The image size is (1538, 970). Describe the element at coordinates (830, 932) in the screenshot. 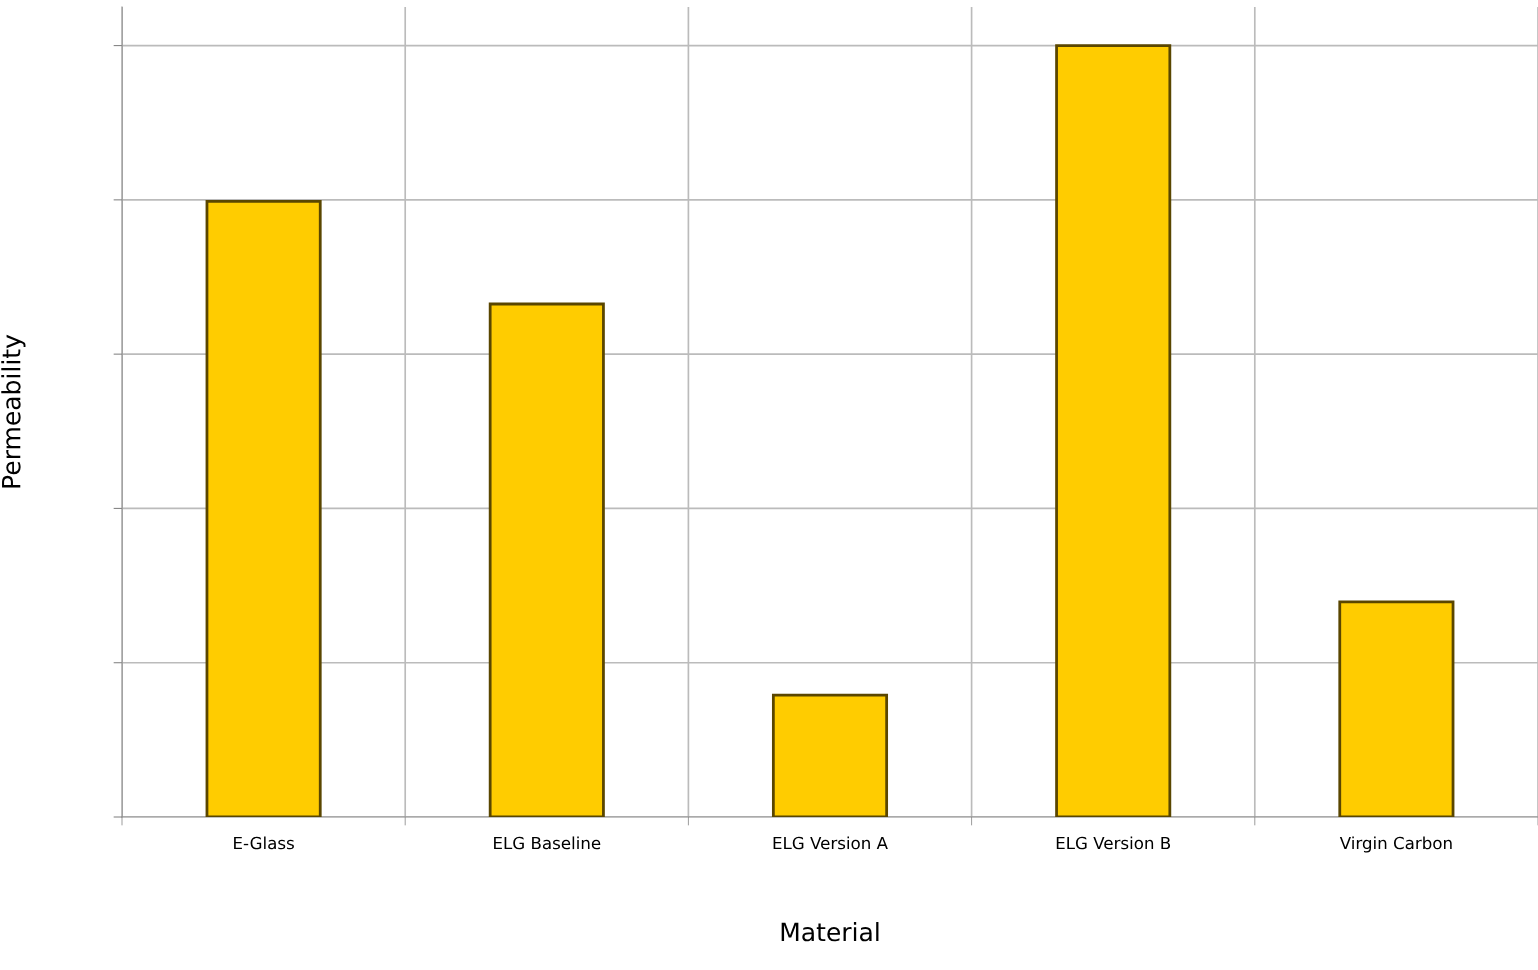

I see `x-axis-title: Material` at that location.